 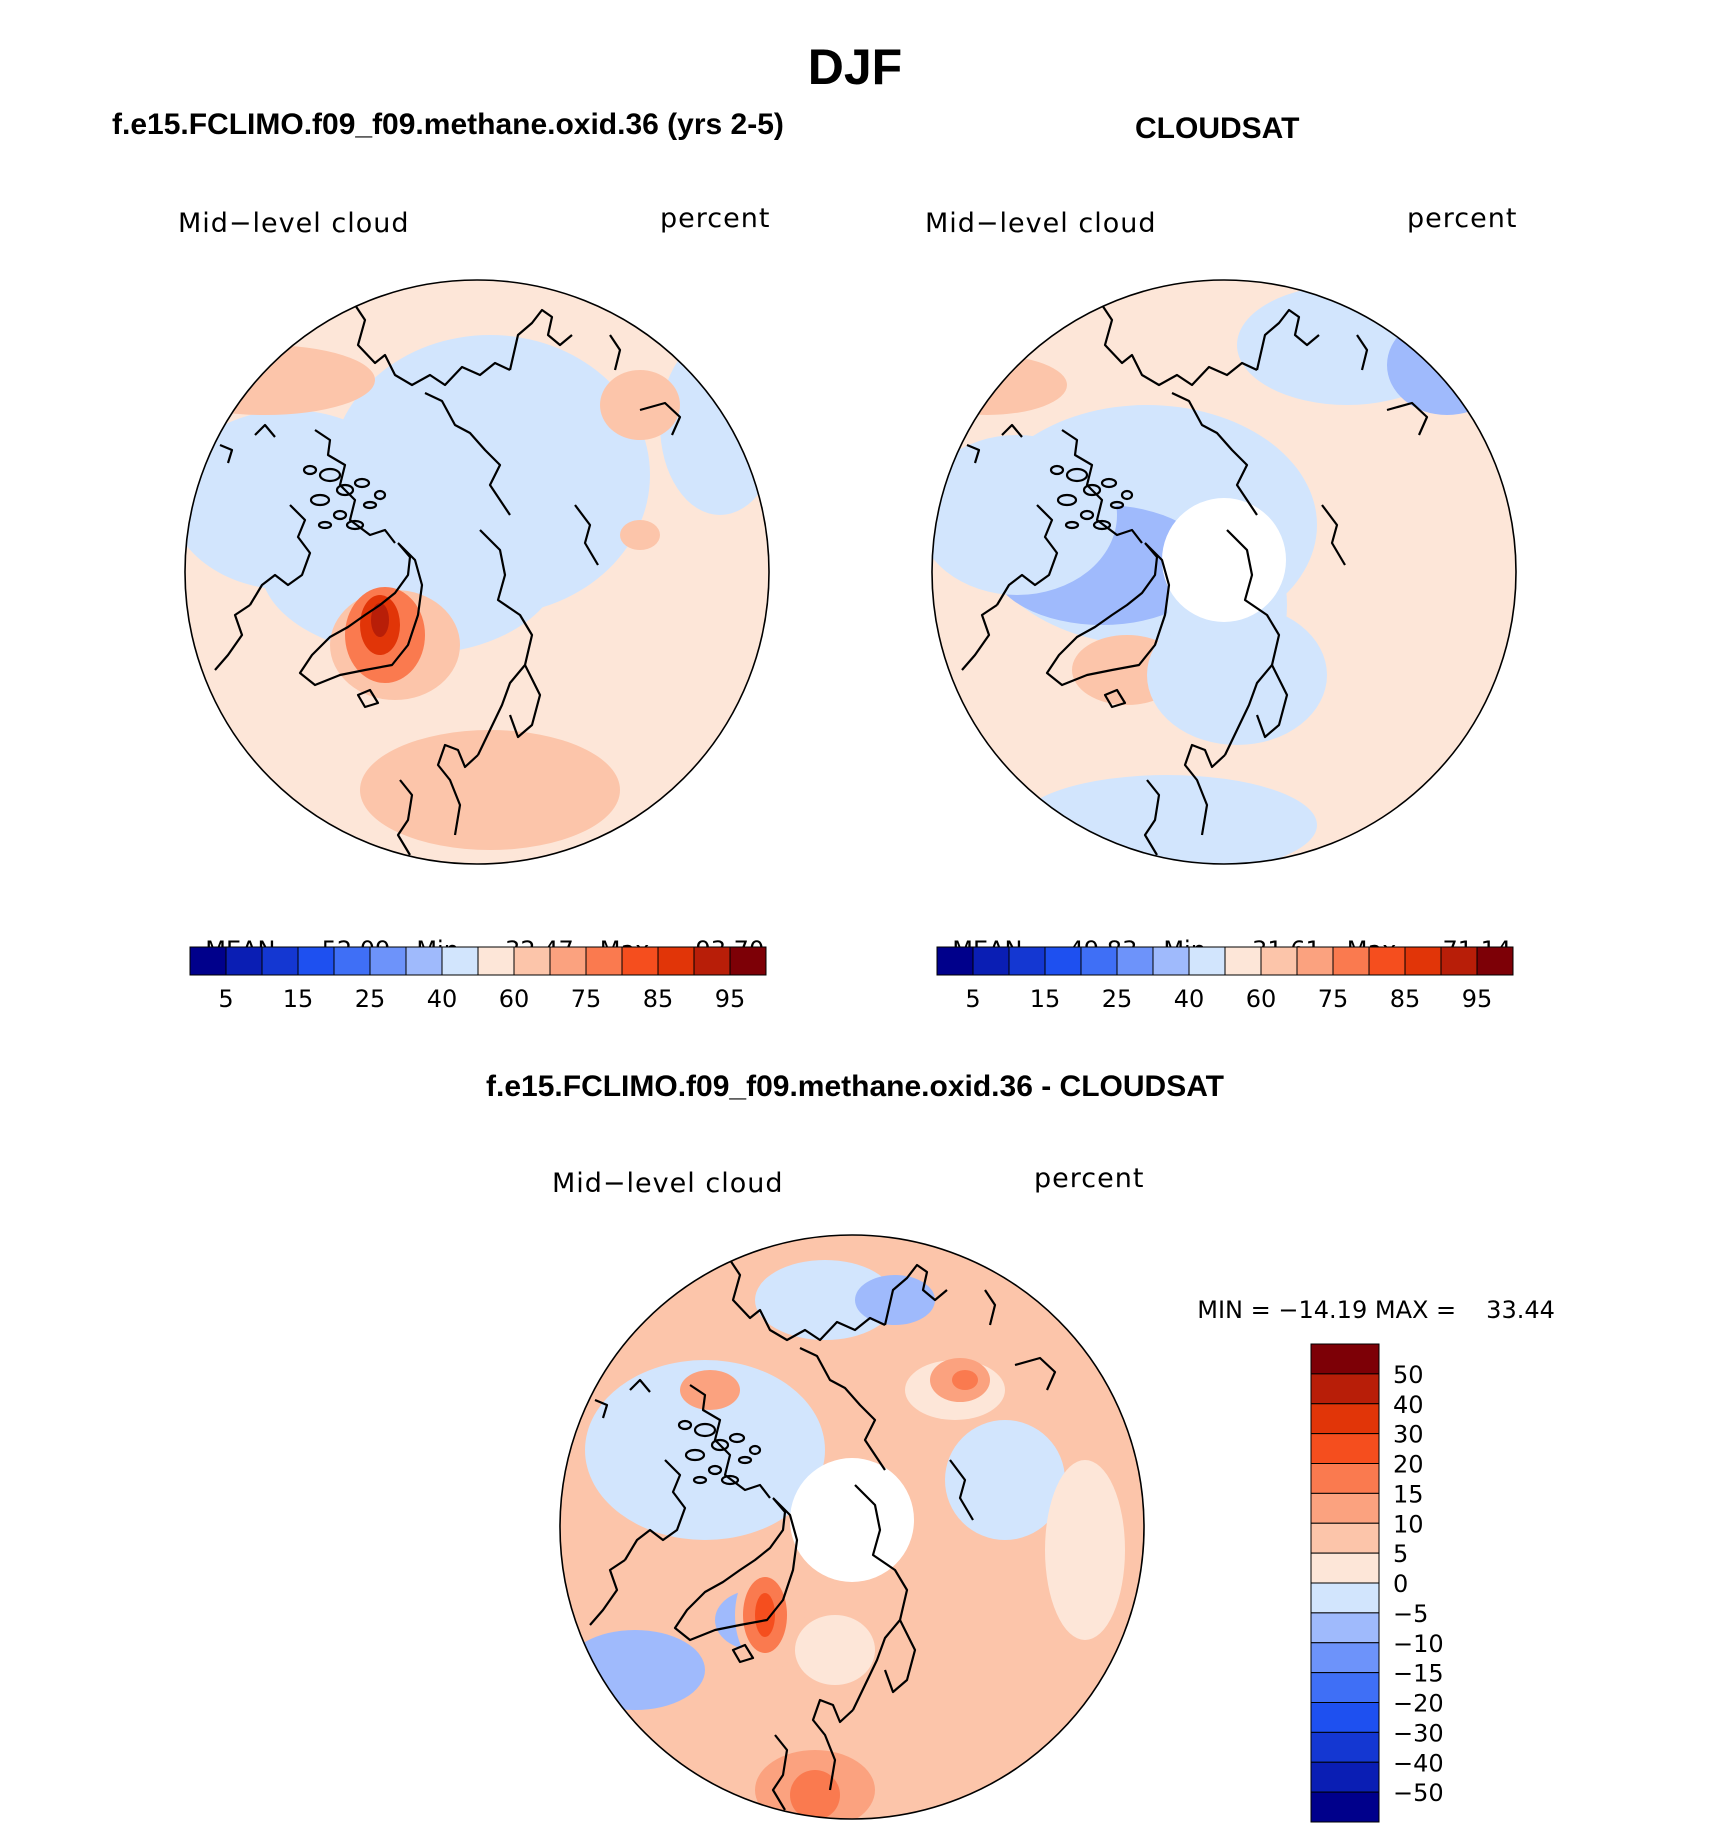 I want to click on diff-colorbar-tick-label: 20, so click(x=1408, y=1465).